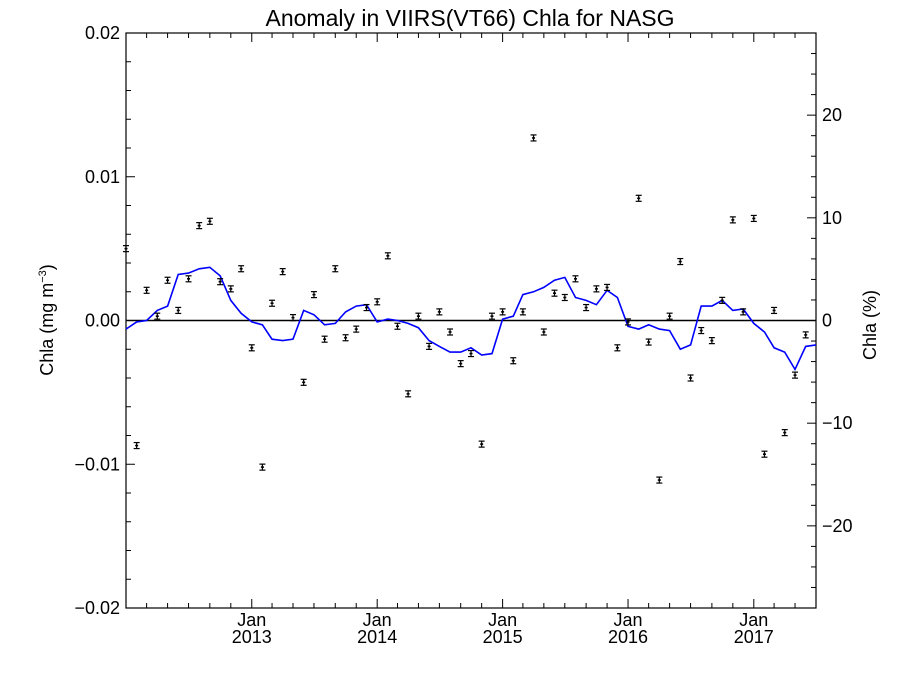  What do you see at coordinates (837, 423) in the screenshot?
I see `right-tick-label: −10` at bounding box center [837, 423].